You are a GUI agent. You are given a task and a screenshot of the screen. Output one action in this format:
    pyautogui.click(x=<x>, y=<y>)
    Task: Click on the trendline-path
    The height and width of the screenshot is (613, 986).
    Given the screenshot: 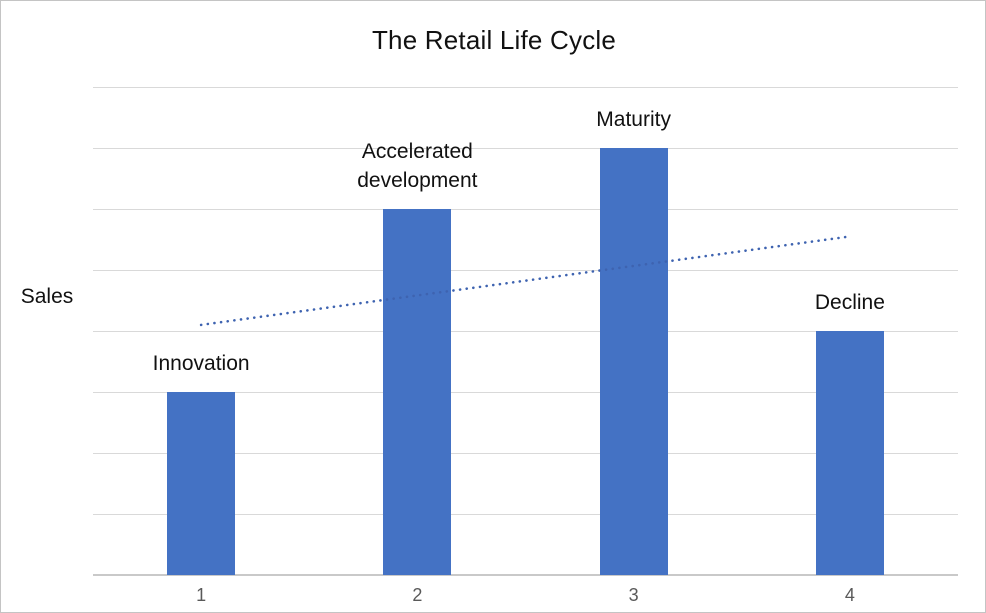 What is the action you would take?
    pyautogui.click(x=525, y=281)
    